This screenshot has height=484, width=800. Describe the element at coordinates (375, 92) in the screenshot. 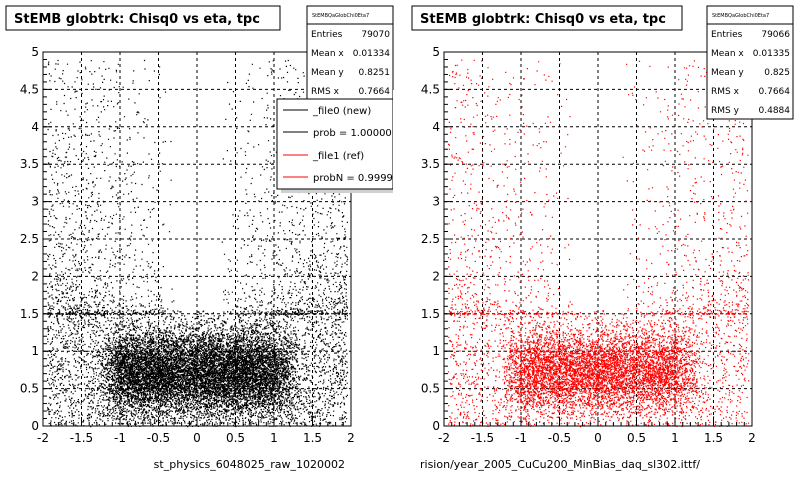

I see `left-stat-rmsx-value: 0.7664` at that location.